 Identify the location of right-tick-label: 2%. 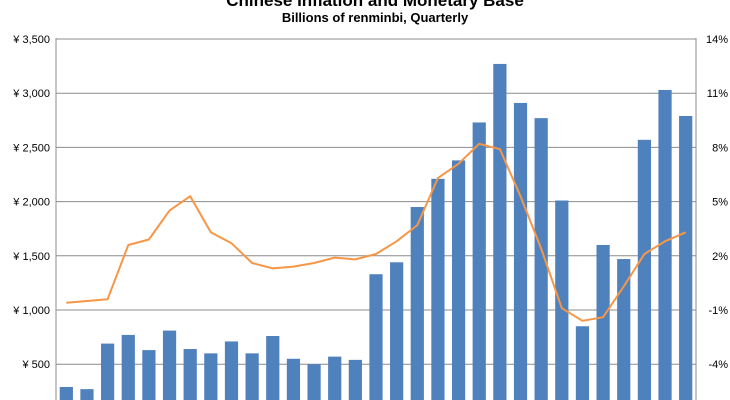
(720, 257).